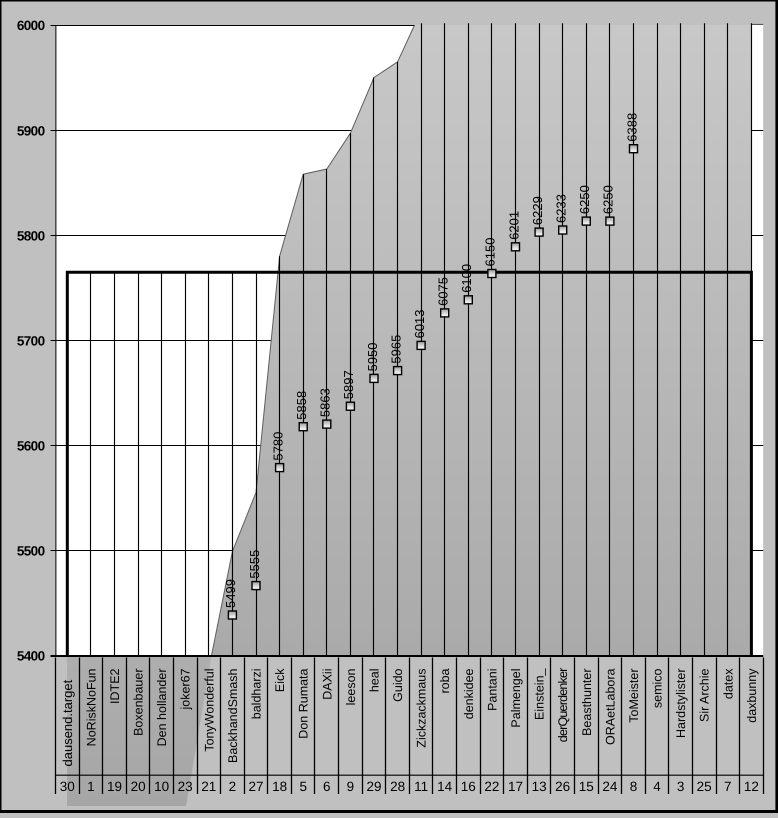  I want to click on svg-text: ToMeister, so click(634, 696).